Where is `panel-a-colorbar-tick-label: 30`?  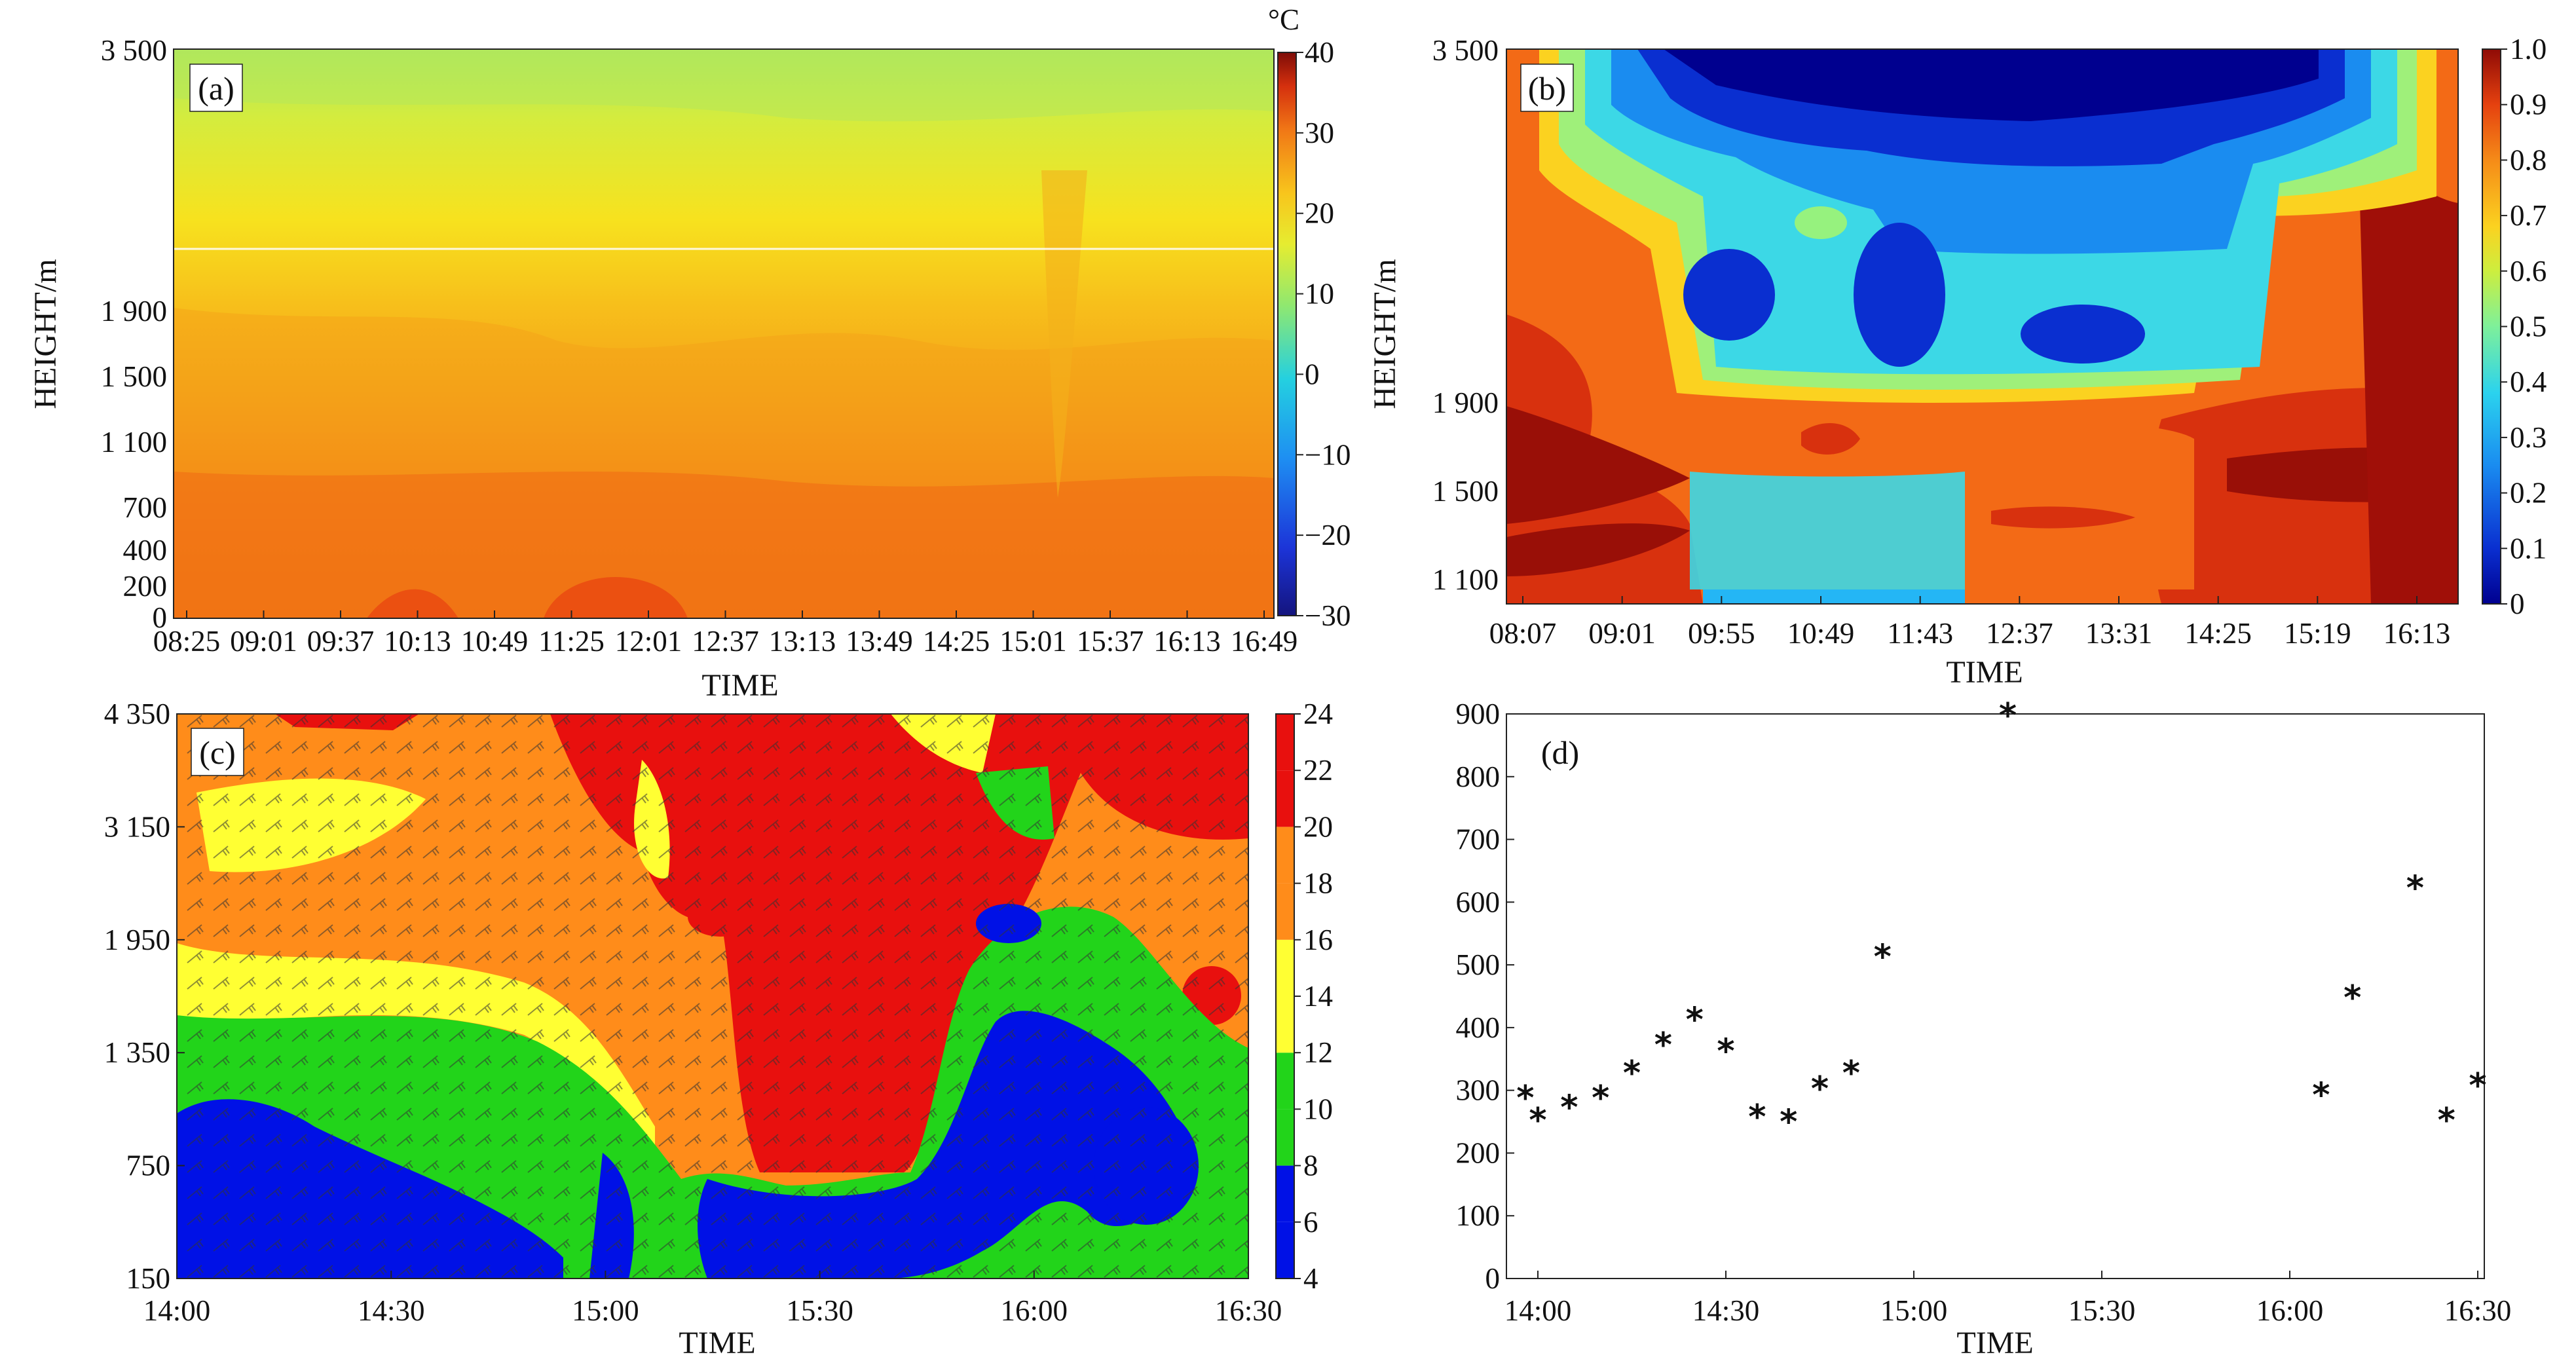 panel-a-colorbar-tick-label: 30 is located at coordinates (1319, 133).